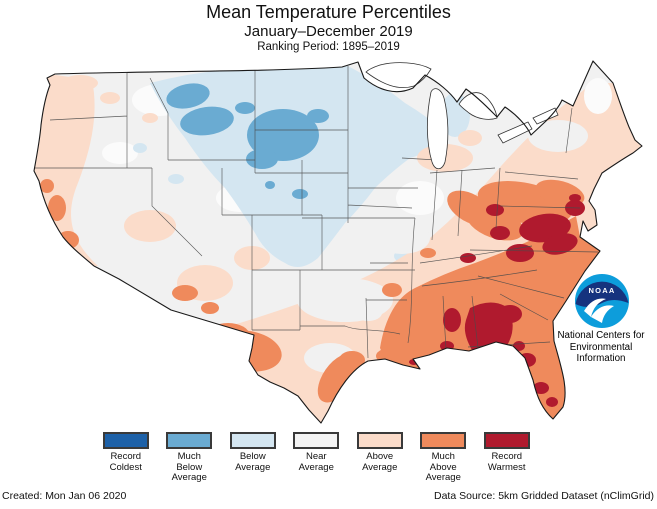  Describe the element at coordinates (64, 496) in the screenshot. I see `created-date: Created: Mon Jan 06 2020` at that location.